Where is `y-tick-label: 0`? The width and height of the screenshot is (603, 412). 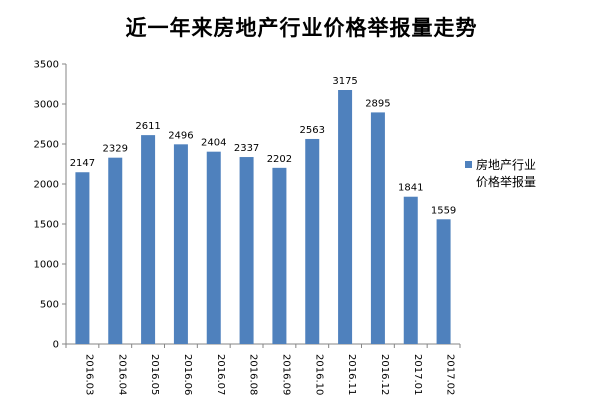 y-tick-label: 0 is located at coordinates (56, 345).